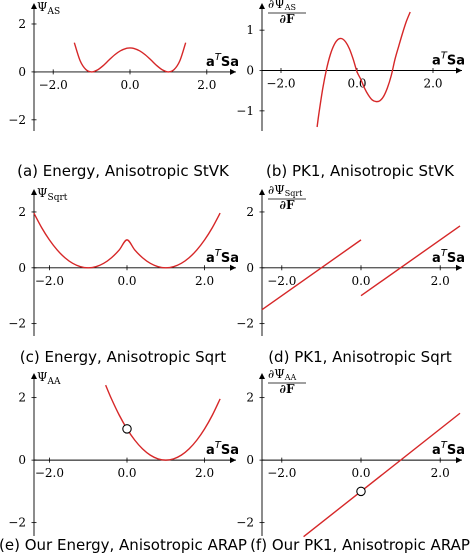  I want to click on y-tick-label: −1, so click(245, 111).